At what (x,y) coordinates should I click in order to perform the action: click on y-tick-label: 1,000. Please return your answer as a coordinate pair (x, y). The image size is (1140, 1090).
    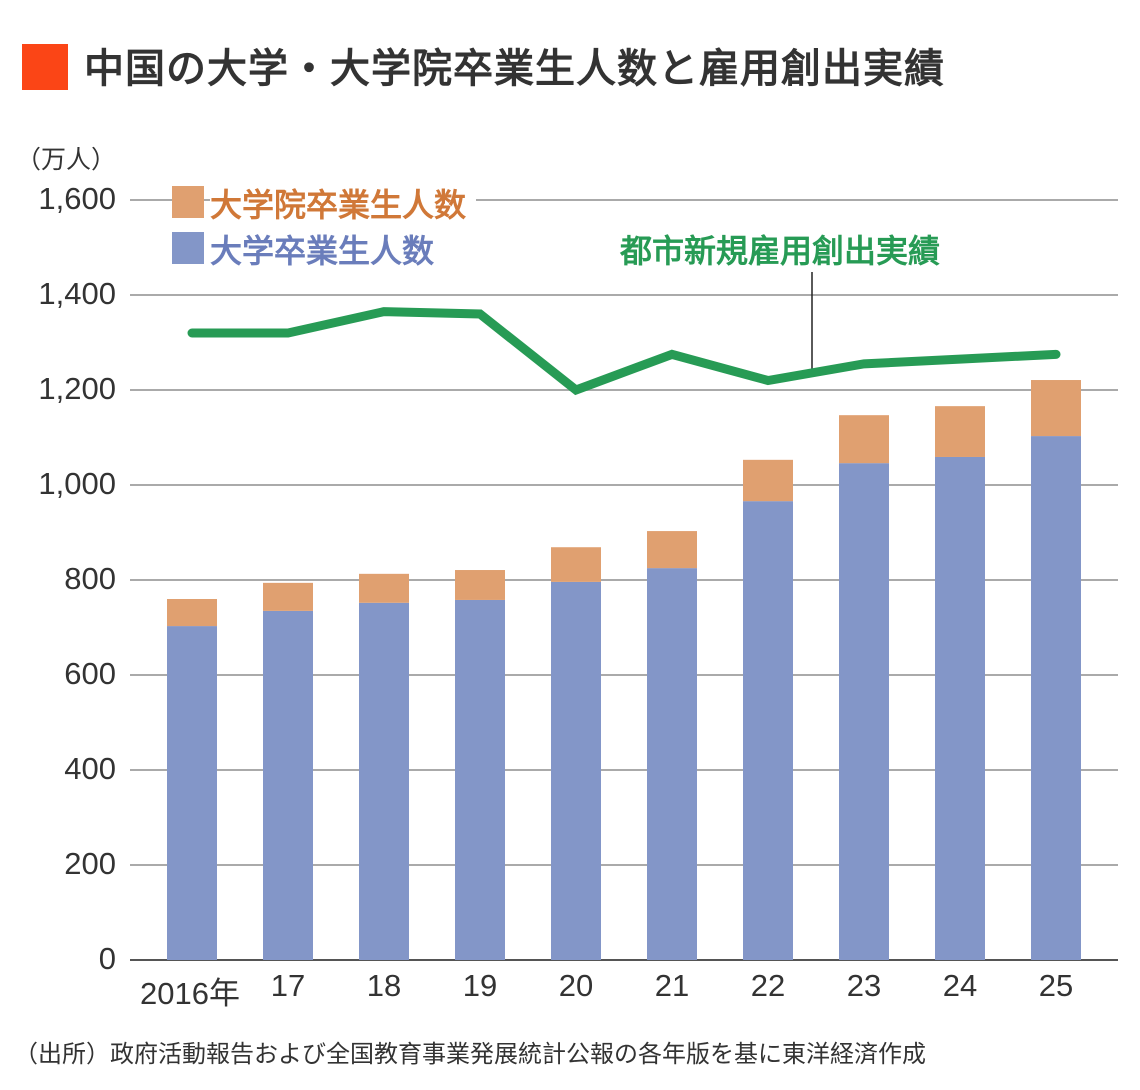
    Looking at the image, I should click on (77, 483).